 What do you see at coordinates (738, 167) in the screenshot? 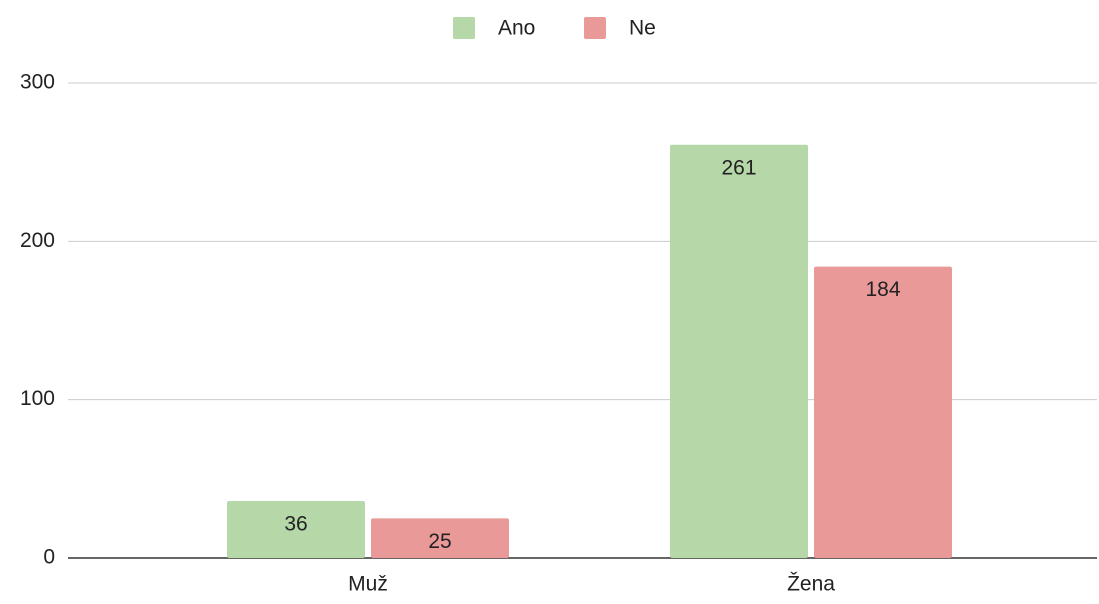
I see `data-label: 261` at bounding box center [738, 167].